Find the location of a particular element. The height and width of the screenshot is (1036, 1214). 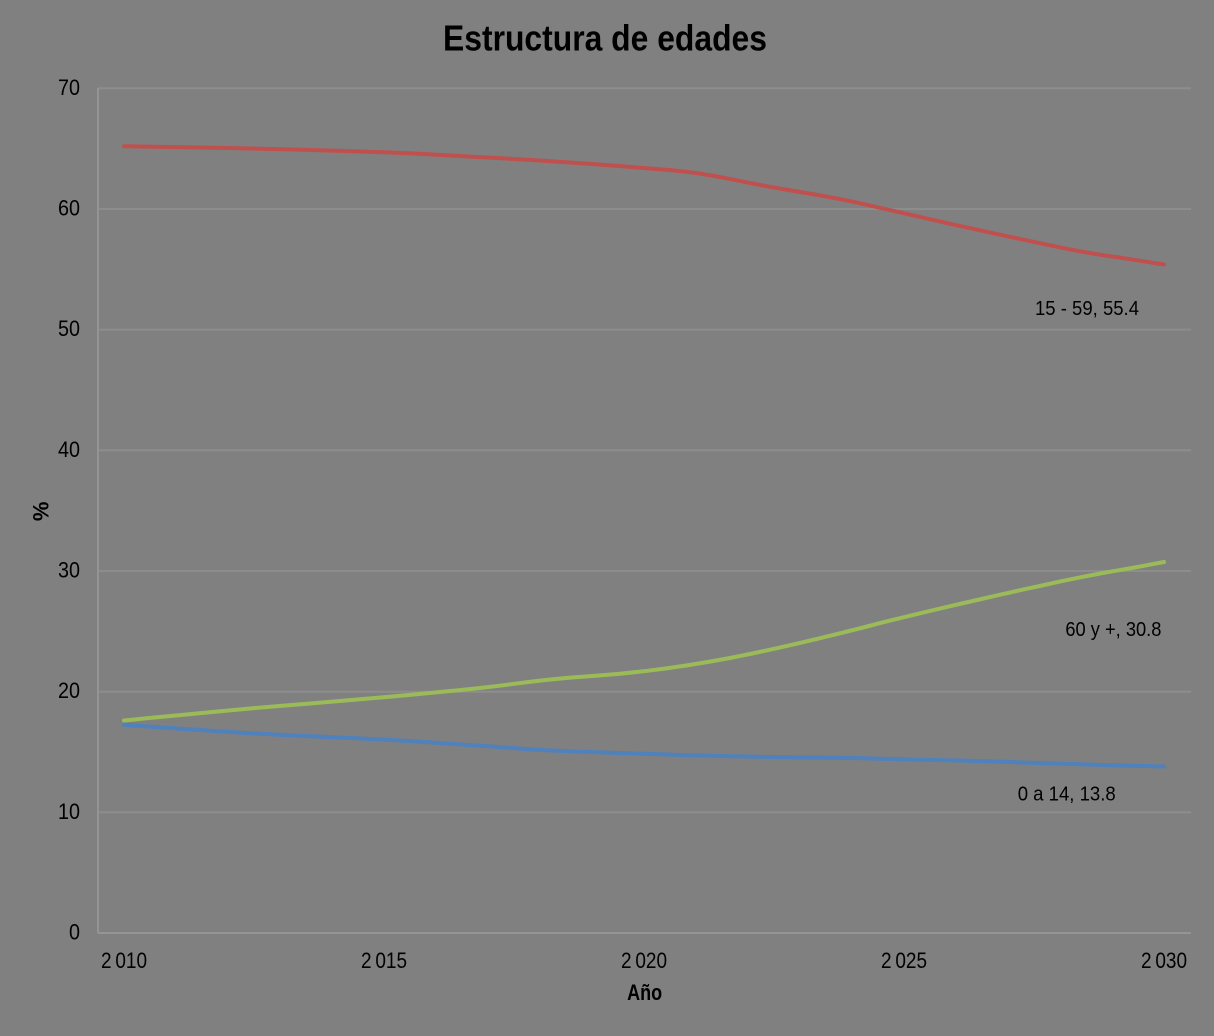

svg-text: Año is located at coordinates (644, 992).